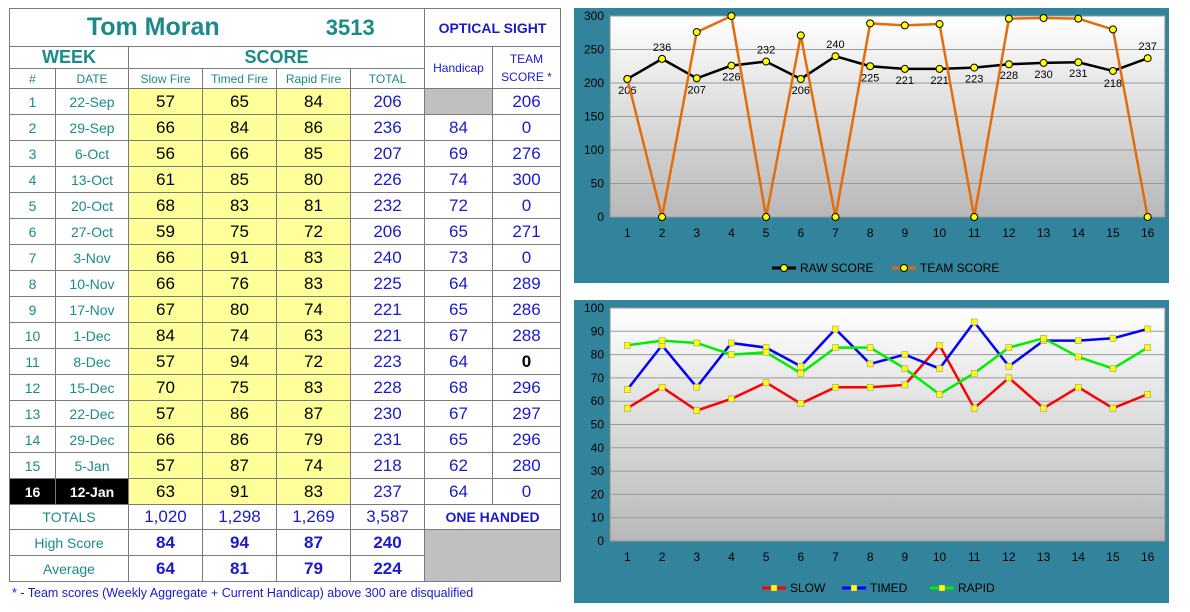 The width and height of the screenshot is (1190, 612). Describe the element at coordinates (165, 465) in the screenshot. I see `slow-fire-score: 57` at that location.